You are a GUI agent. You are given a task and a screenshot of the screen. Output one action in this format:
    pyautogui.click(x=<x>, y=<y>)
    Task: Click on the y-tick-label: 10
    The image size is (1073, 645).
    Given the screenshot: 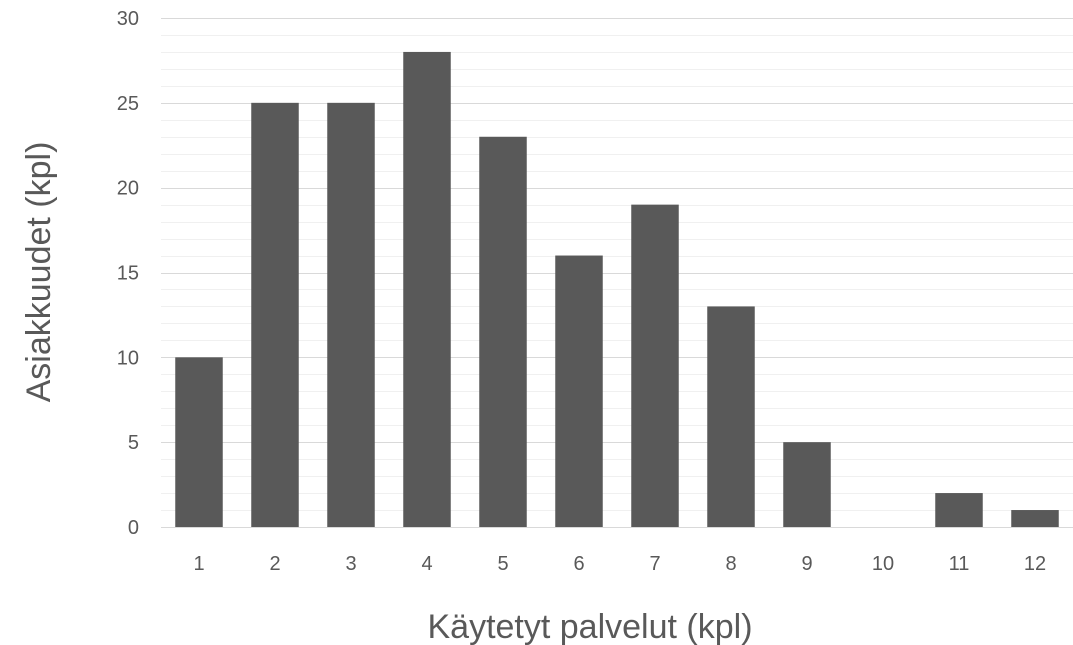 What is the action you would take?
    pyautogui.click(x=128, y=358)
    